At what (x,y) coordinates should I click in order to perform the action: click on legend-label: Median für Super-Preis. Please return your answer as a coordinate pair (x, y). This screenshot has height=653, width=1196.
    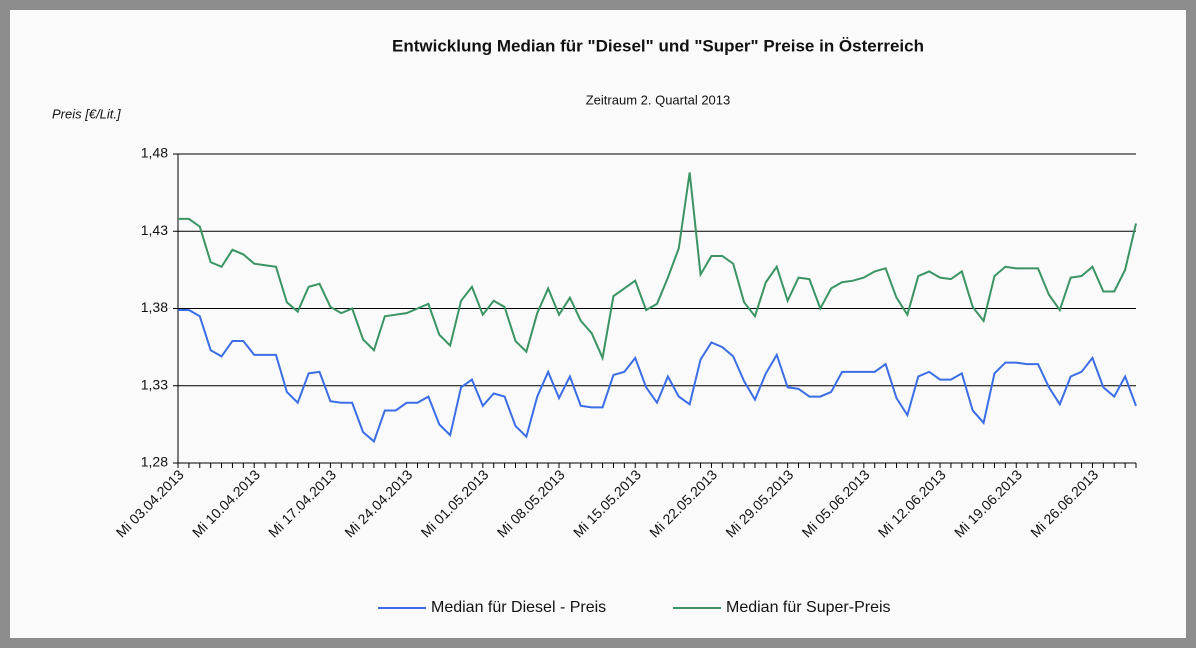
    Looking at the image, I should click on (808, 607).